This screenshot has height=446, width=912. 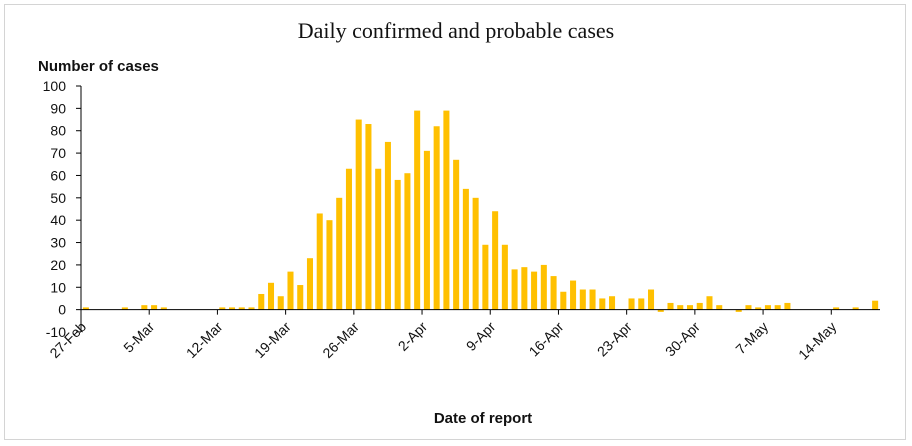 I want to click on y-tick-label: 60, so click(x=58, y=175).